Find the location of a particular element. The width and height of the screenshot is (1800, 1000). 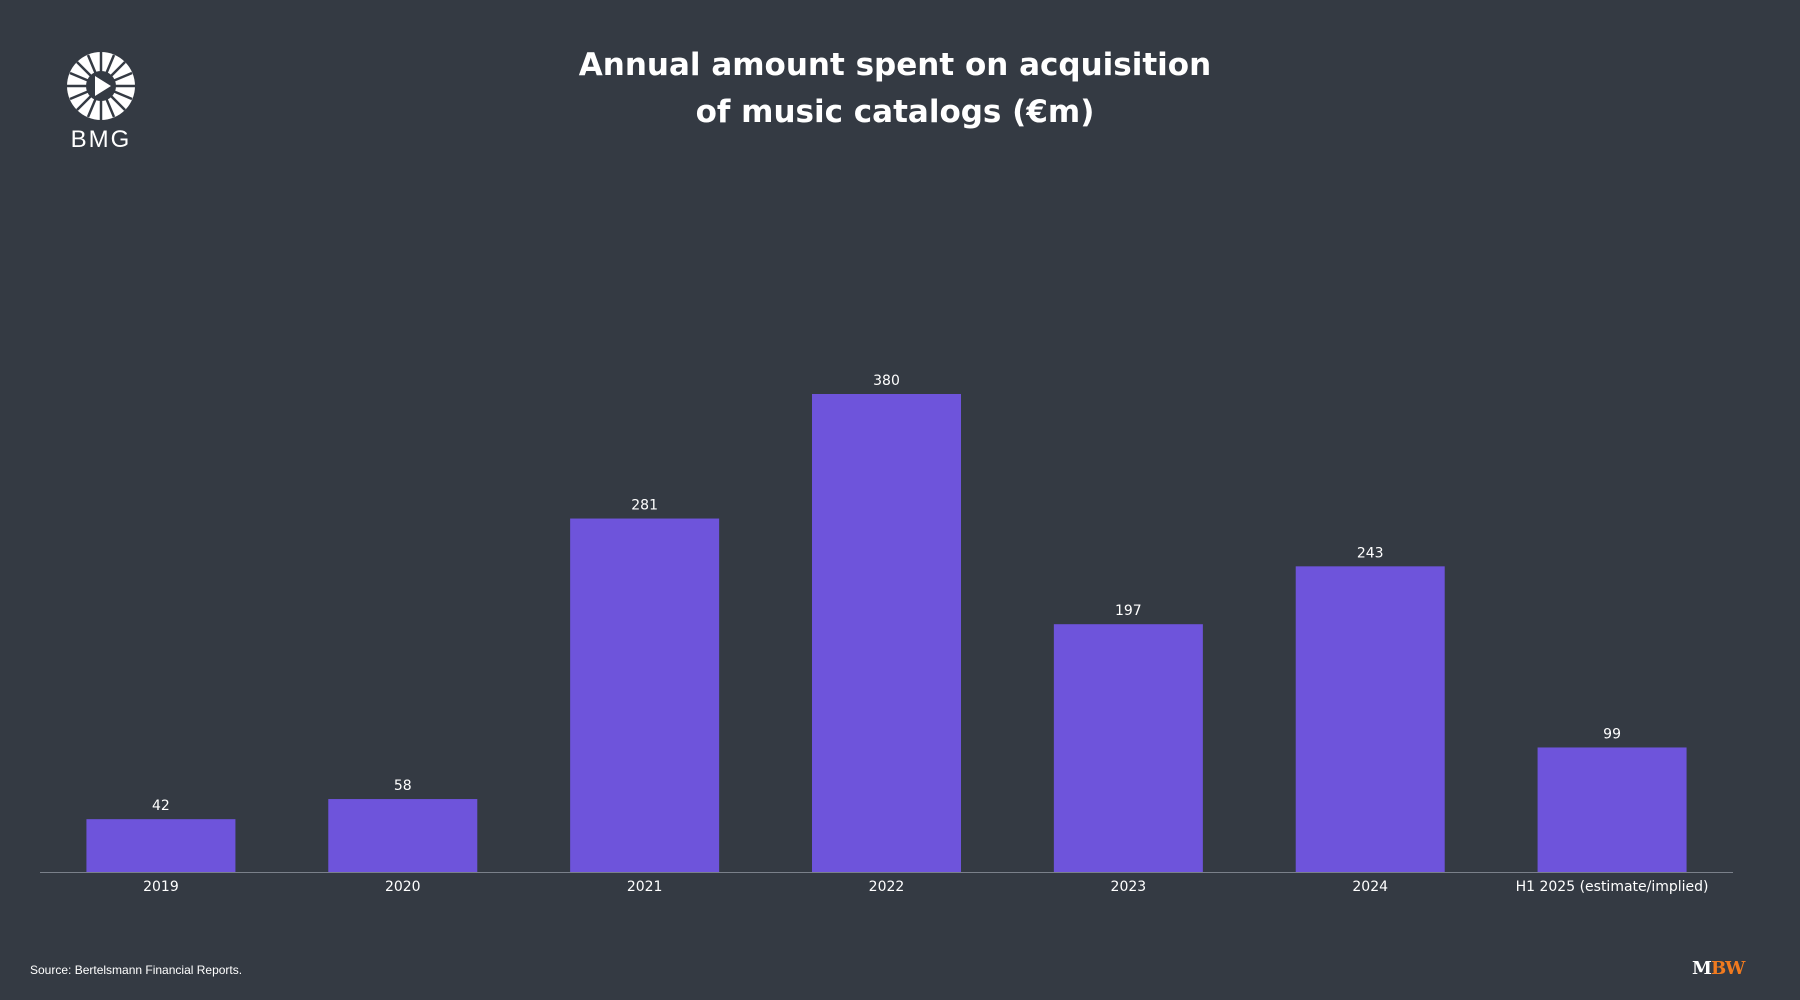

chart-title-line-2: of music catalogs (€m) is located at coordinates (895, 112).